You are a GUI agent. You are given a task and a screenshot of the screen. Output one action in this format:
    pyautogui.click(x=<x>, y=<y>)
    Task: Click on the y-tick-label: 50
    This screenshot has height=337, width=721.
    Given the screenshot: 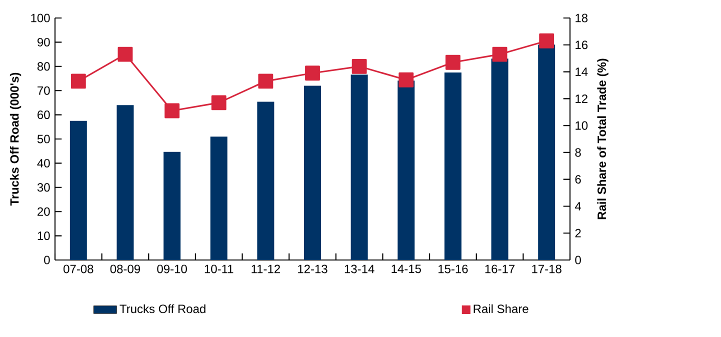 What is the action you would take?
    pyautogui.click(x=43, y=139)
    